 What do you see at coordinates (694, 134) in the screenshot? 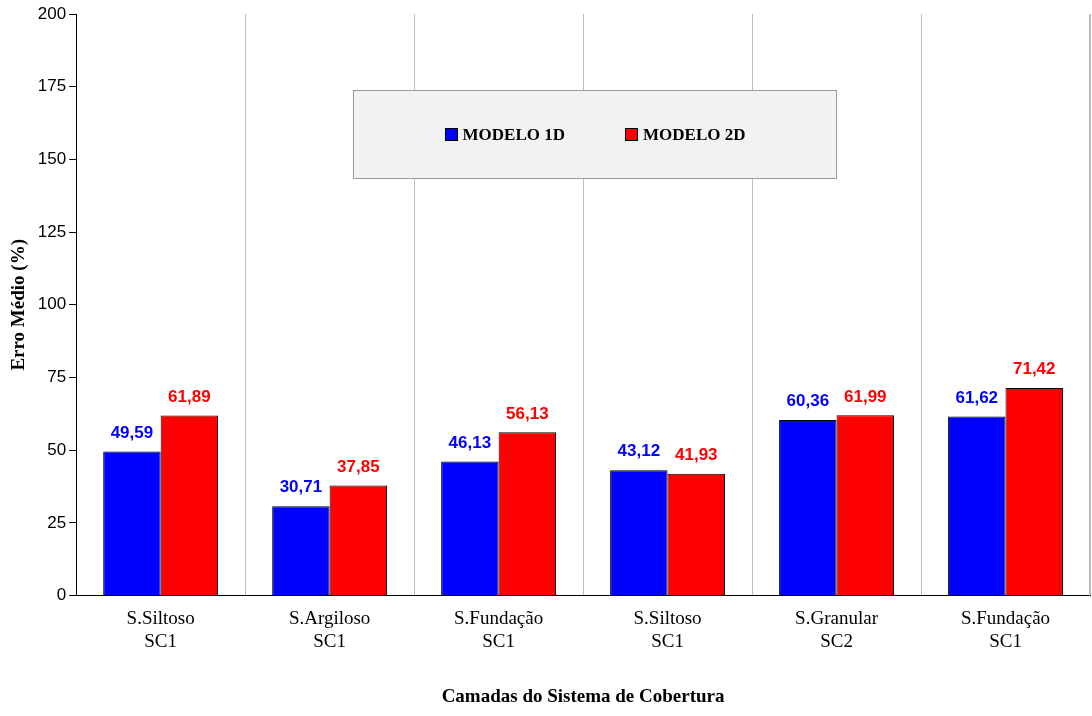
I see `legend-label: MODELO 2D` at bounding box center [694, 134].